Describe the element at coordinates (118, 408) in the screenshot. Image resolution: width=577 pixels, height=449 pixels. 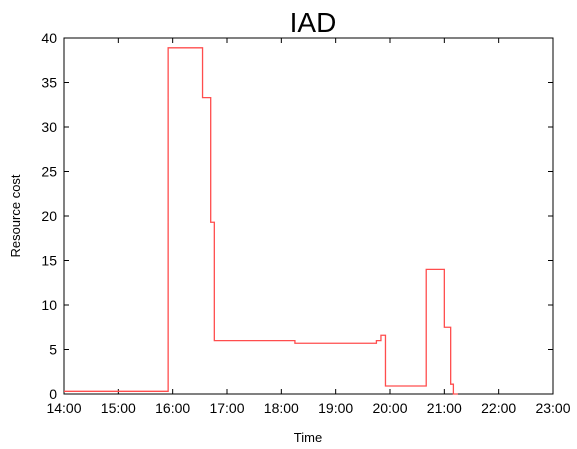
I see `x-tick-label: 15:00` at that location.